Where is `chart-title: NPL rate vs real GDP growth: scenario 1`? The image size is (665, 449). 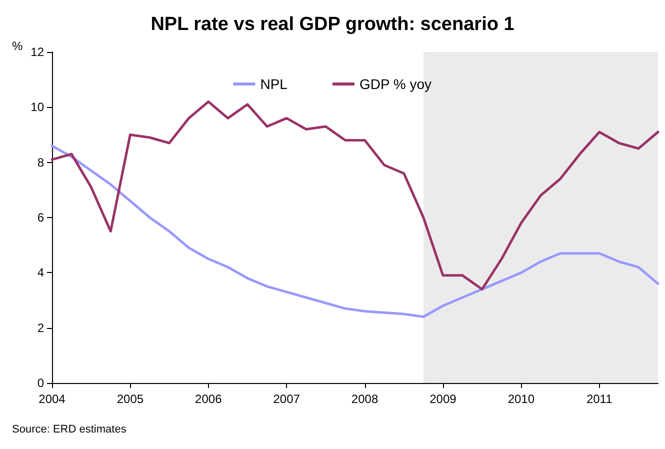 chart-title: NPL rate vs real GDP growth: scenario 1 is located at coordinates (332, 24).